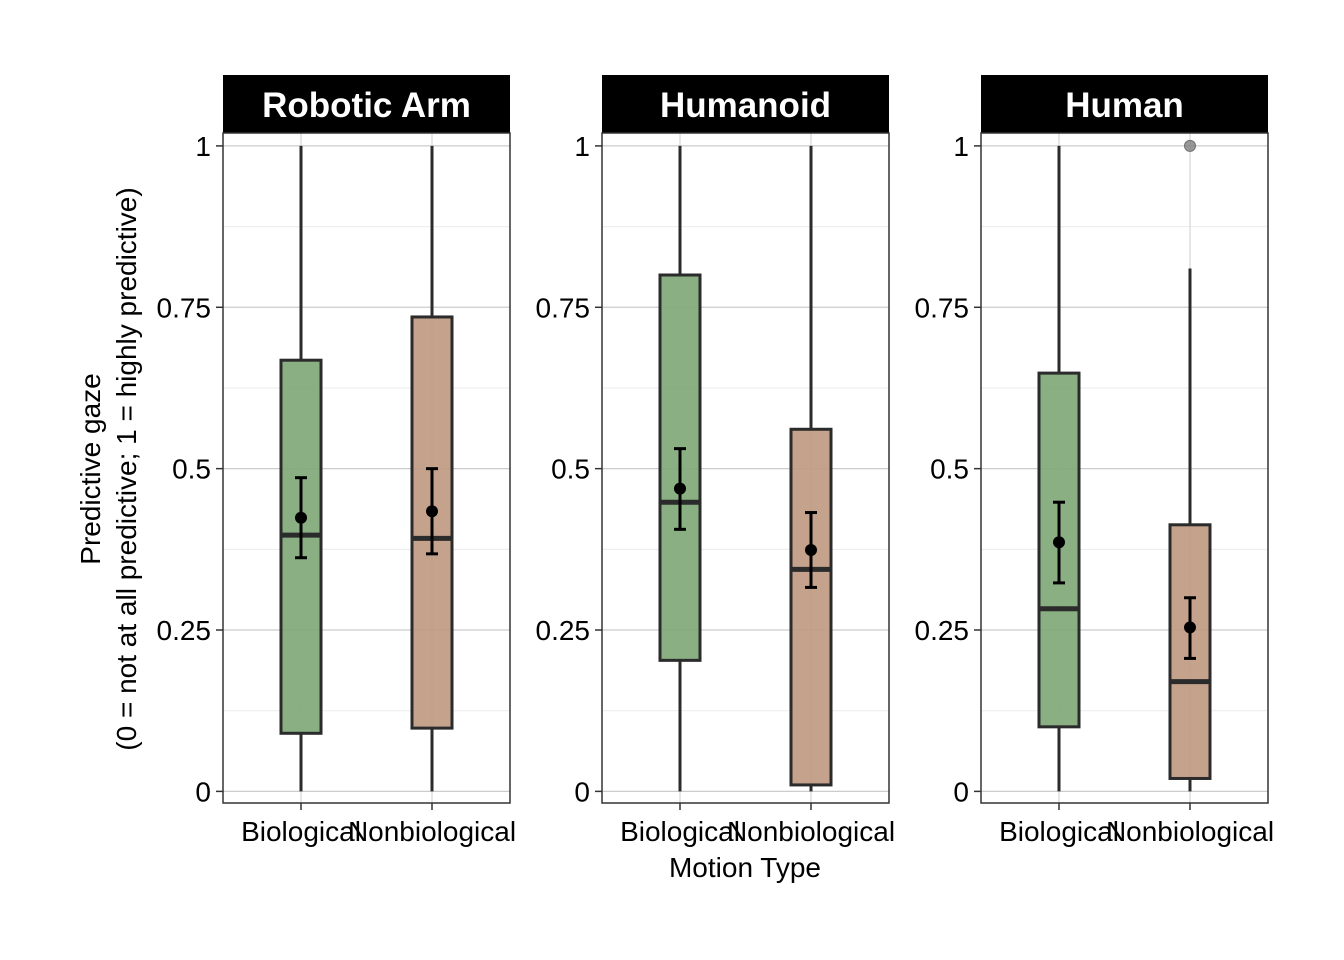 This screenshot has width=1344, height=960. I want to click on facet-strip-title: Robotic Arm, so click(366, 105).